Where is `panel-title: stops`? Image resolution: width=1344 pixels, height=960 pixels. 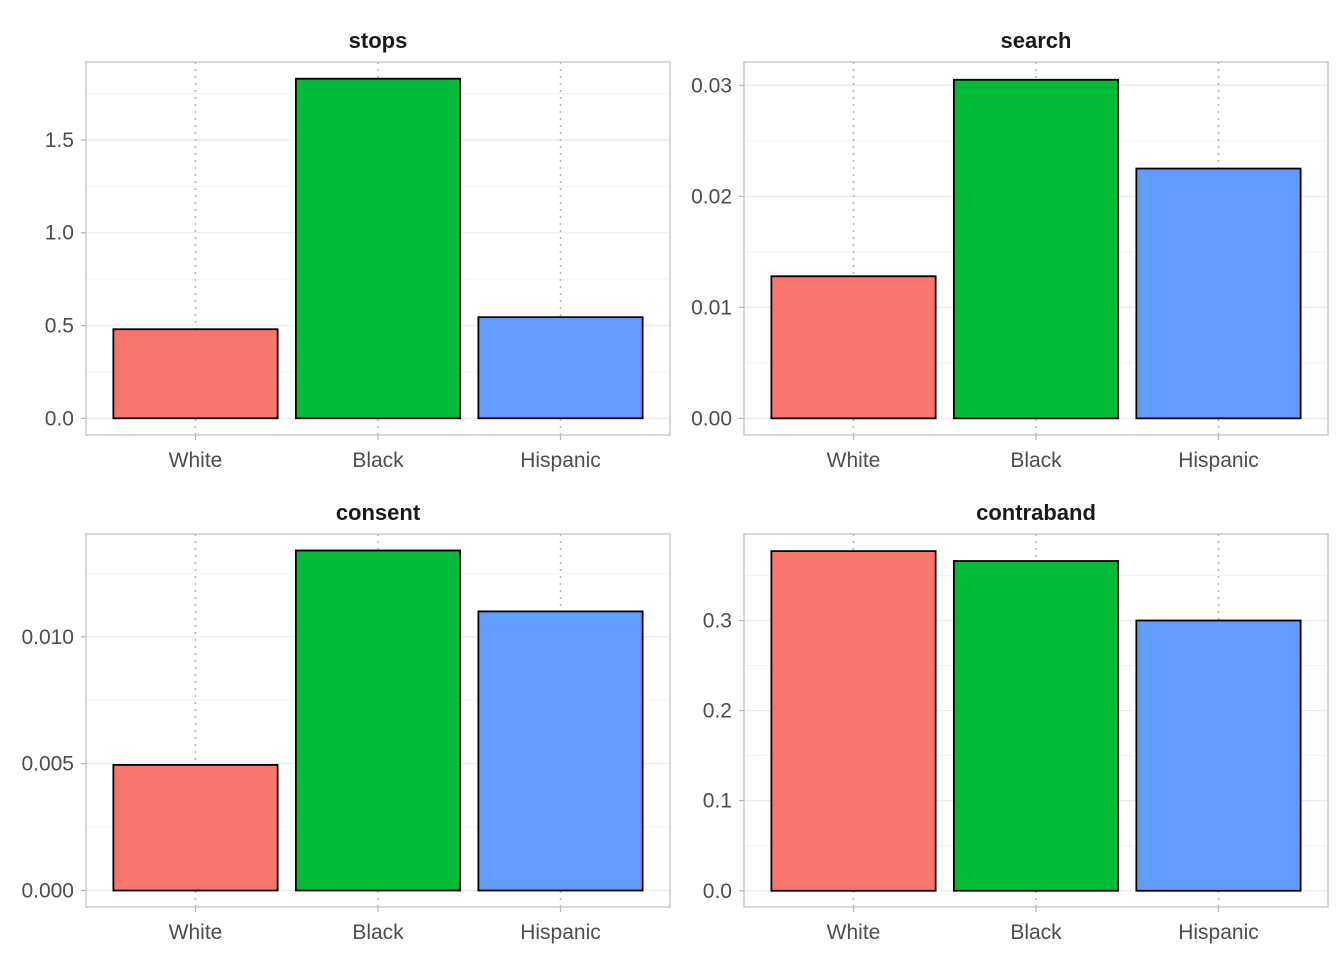 panel-title: stops is located at coordinates (378, 40).